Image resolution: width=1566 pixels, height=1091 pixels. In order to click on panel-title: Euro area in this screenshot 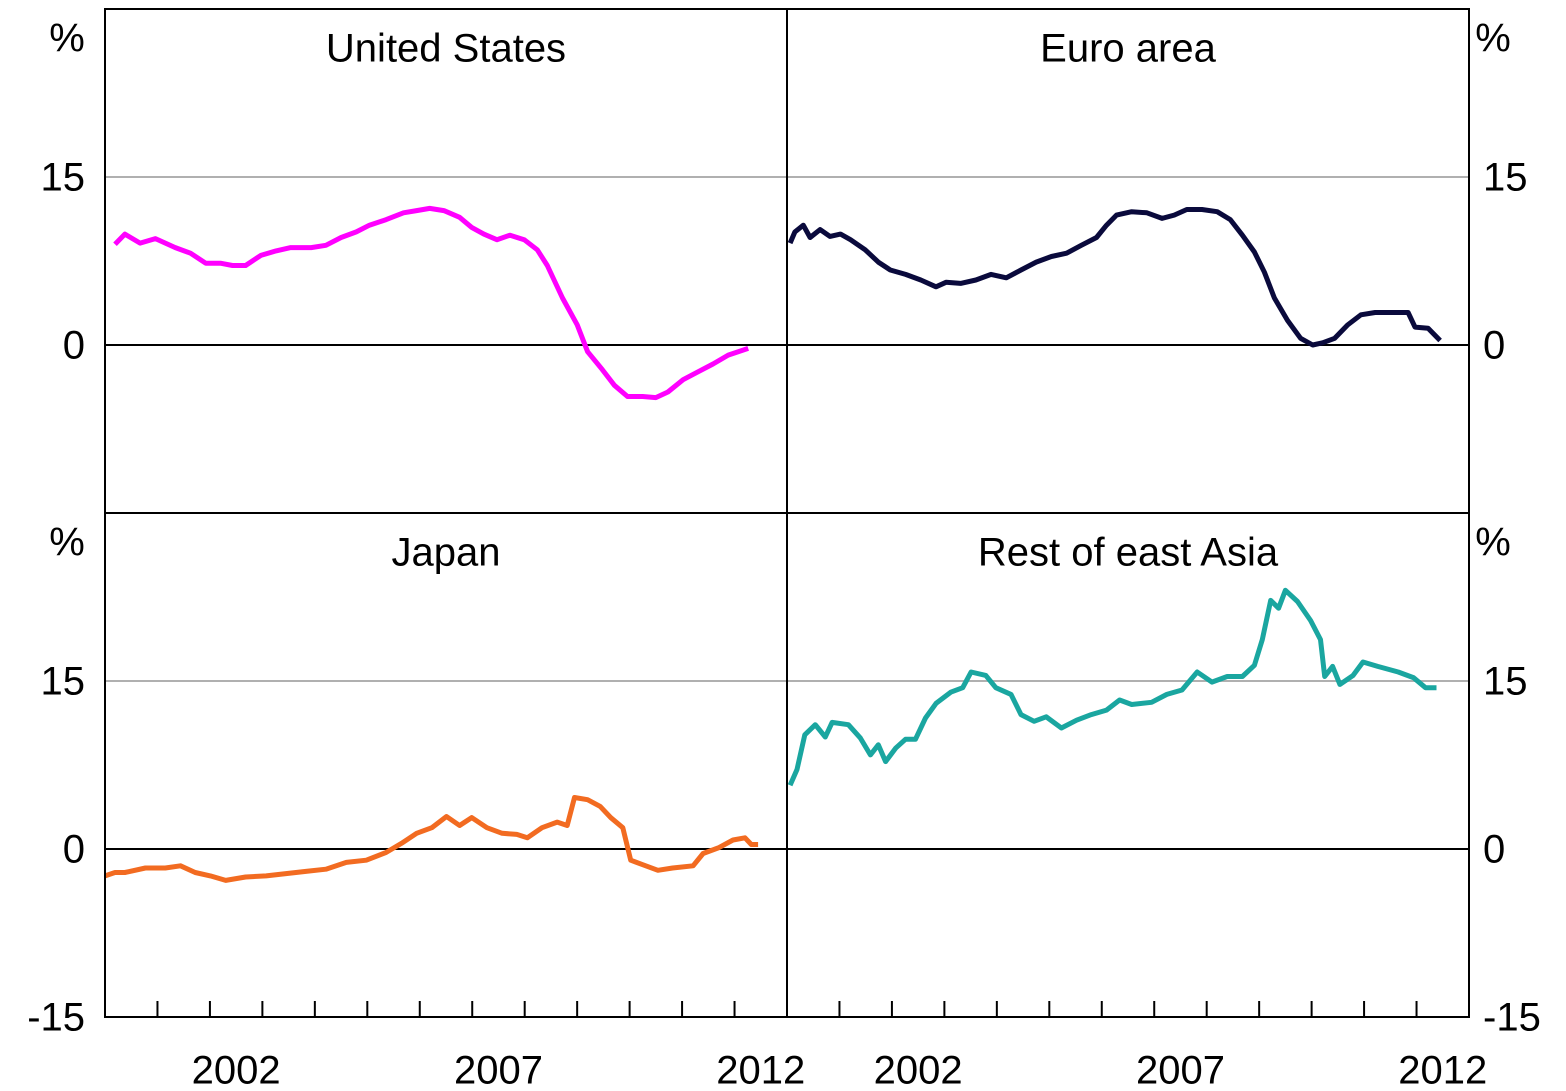, I will do `click(1128, 49)`.